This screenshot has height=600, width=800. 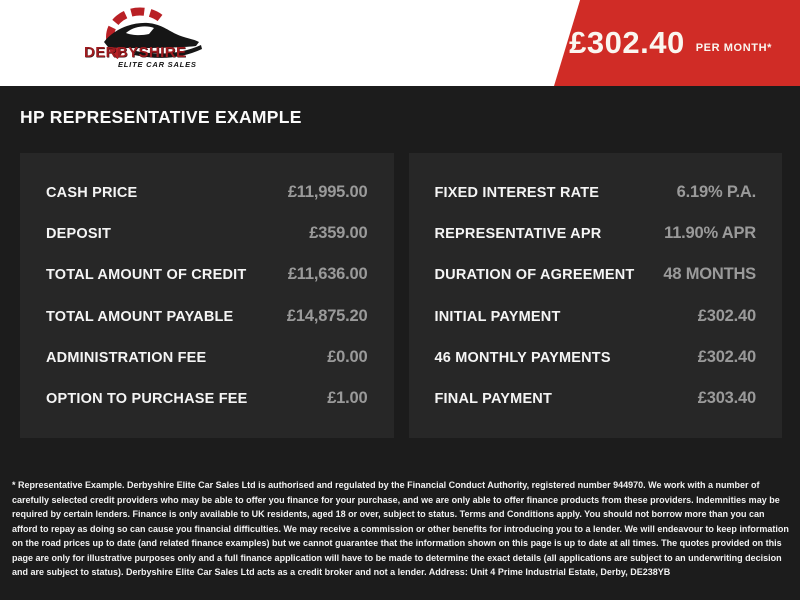 I want to click on finance-row-value: £0.00, so click(x=347, y=356).